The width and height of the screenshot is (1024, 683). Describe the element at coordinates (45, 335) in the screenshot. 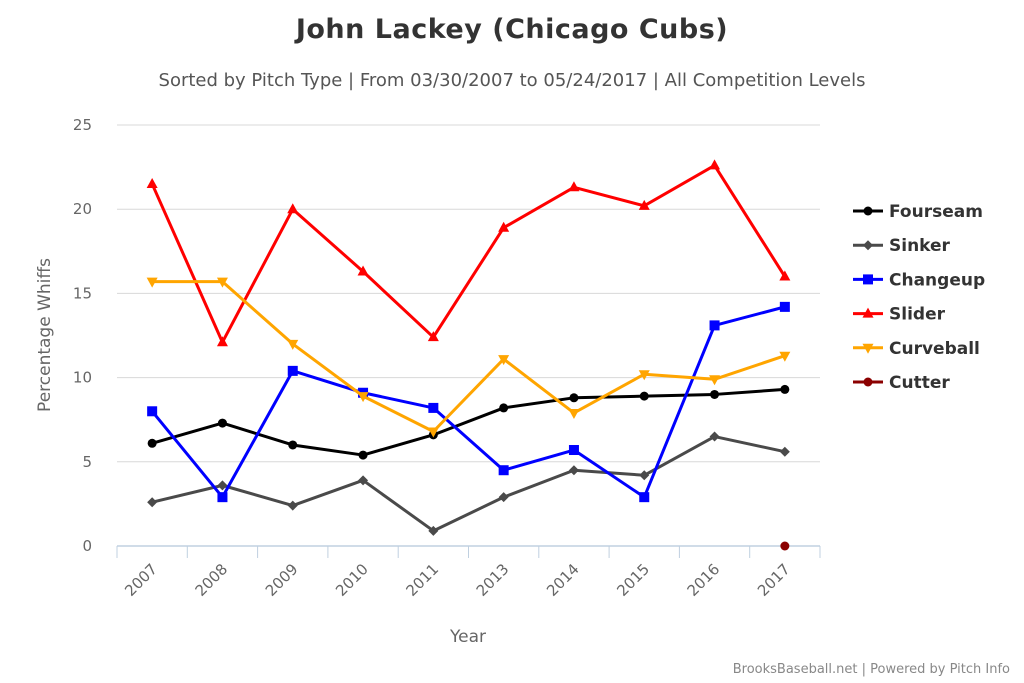

I see `y-axis-title: Percentage Whiffs` at that location.